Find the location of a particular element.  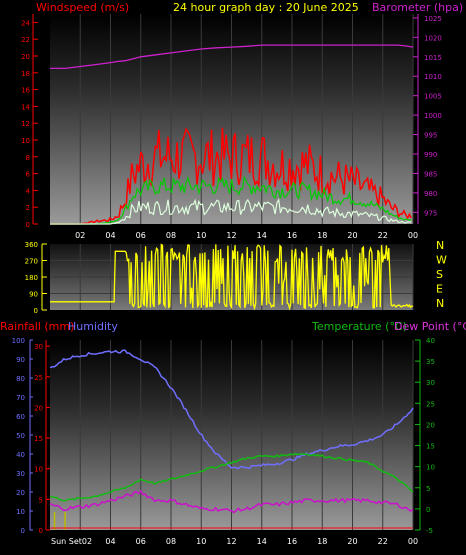

humidity-tick-label: 60 is located at coordinates (20, 417).